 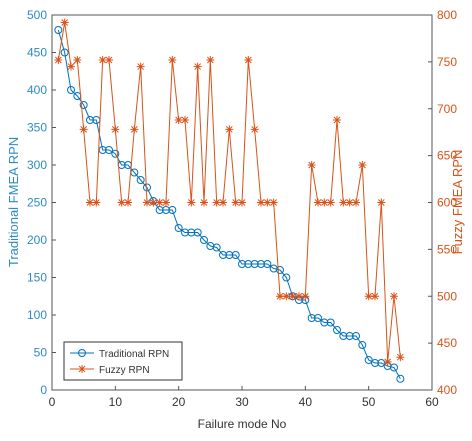 What do you see at coordinates (37, 90) in the screenshot?
I see `y-tick-label: 400` at bounding box center [37, 90].